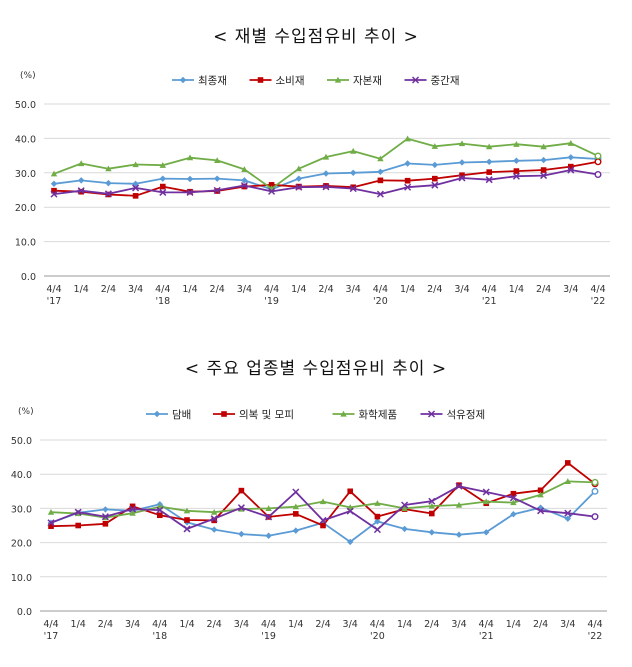 The width and height of the screenshot is (632, 667). What do you see at coordinates (28, 76) in the screenshot?
I see `unit-label-1: (%)` at bounding box center [28, 76].